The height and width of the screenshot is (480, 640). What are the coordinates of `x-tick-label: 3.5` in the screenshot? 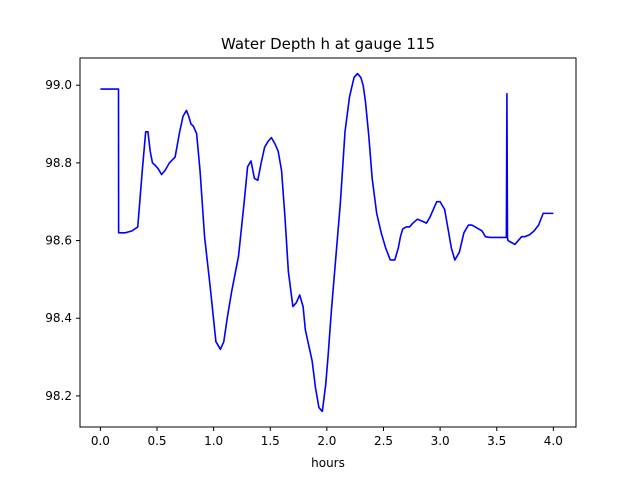 It's located at (496, 441).